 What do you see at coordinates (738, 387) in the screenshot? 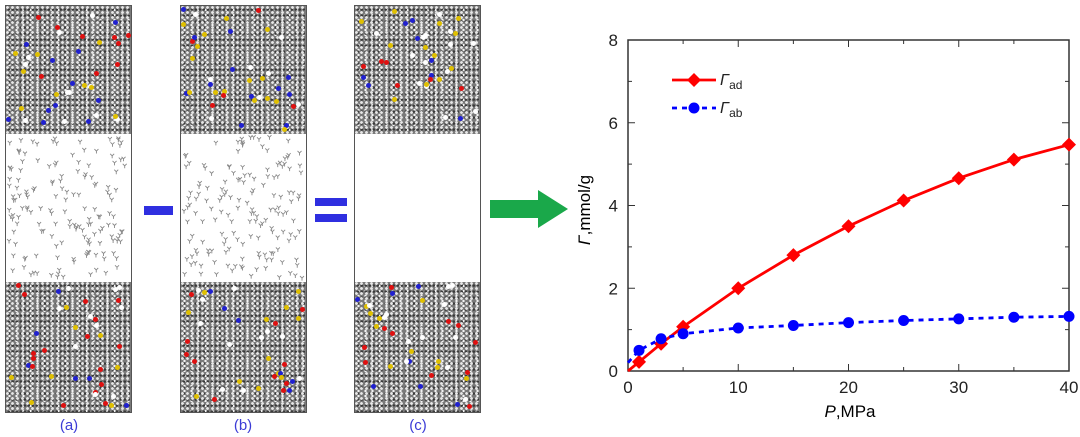
I see `x-tick-label: 10` at bounding box center [738, 387].